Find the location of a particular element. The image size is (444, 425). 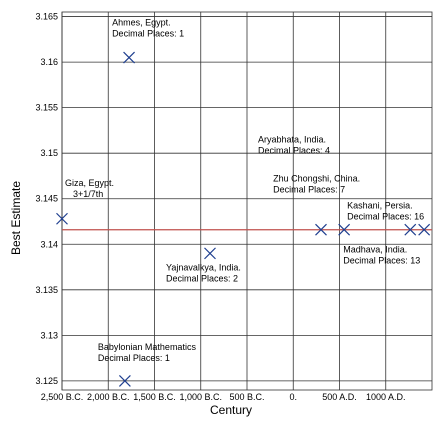

y-tick-label: 3.165 is located at coordinates (46, 17).